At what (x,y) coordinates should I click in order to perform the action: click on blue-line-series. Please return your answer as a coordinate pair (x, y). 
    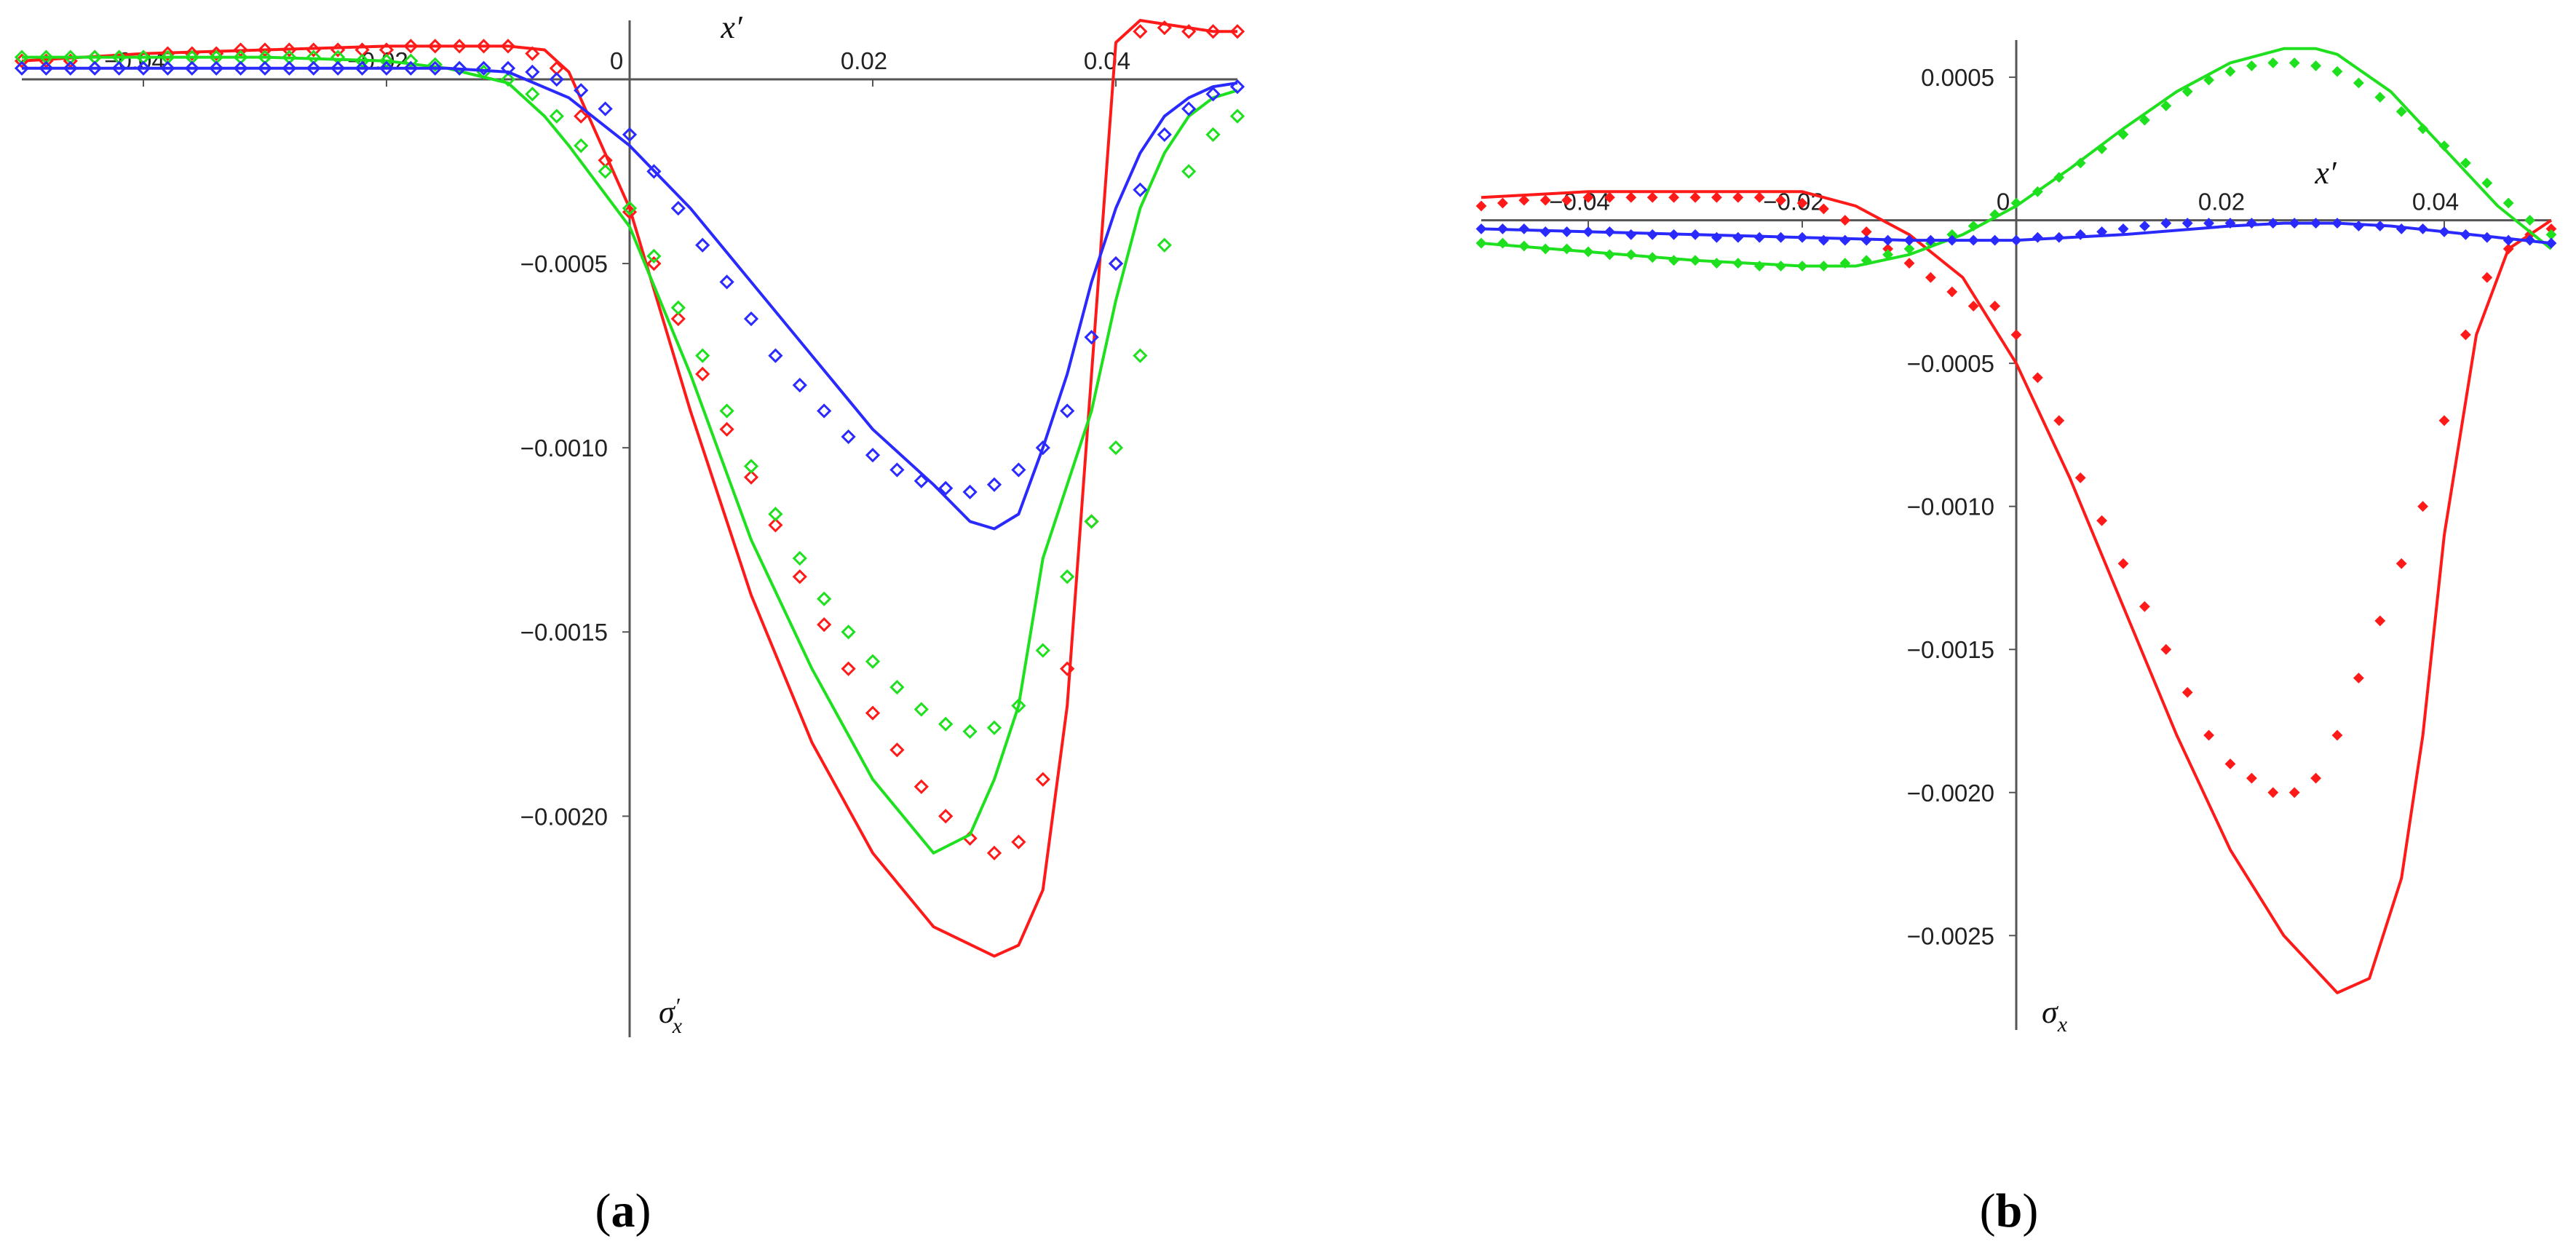
    Looking at the image, I should click on (2016, 233).